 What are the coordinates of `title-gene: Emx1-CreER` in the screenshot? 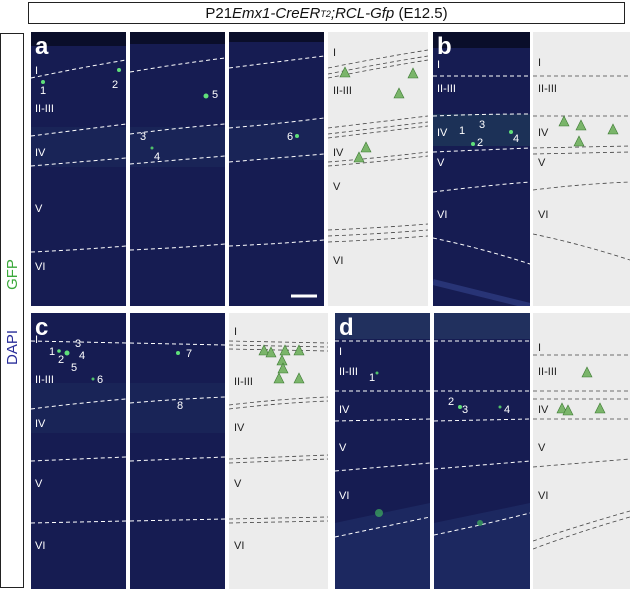 It's located at (276, 13).